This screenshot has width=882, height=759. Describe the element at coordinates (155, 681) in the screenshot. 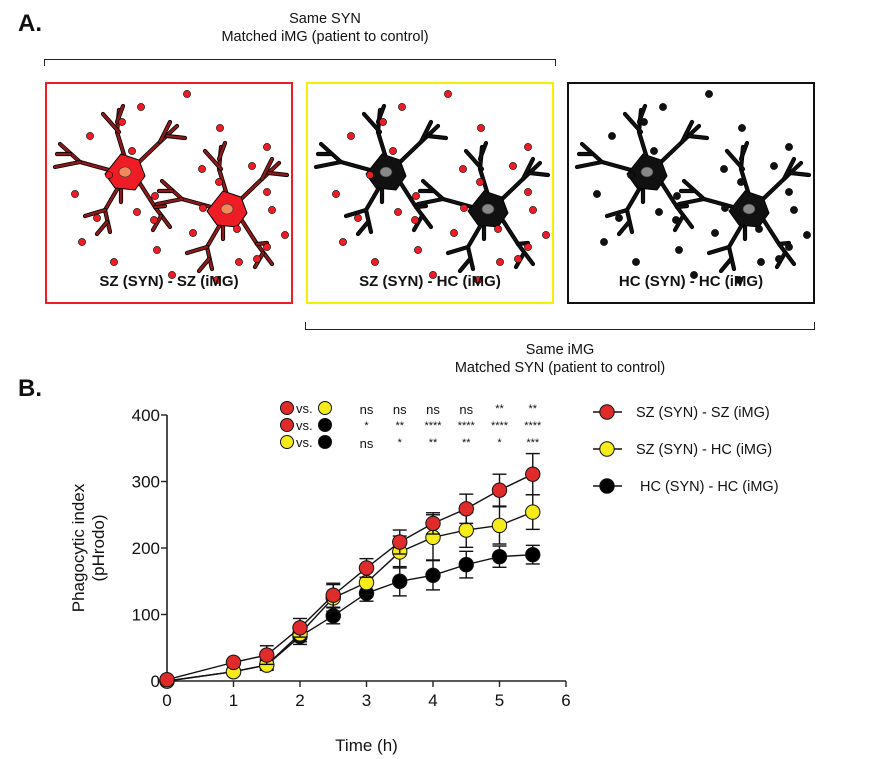

I see `y-tick-label: 0` at that location.